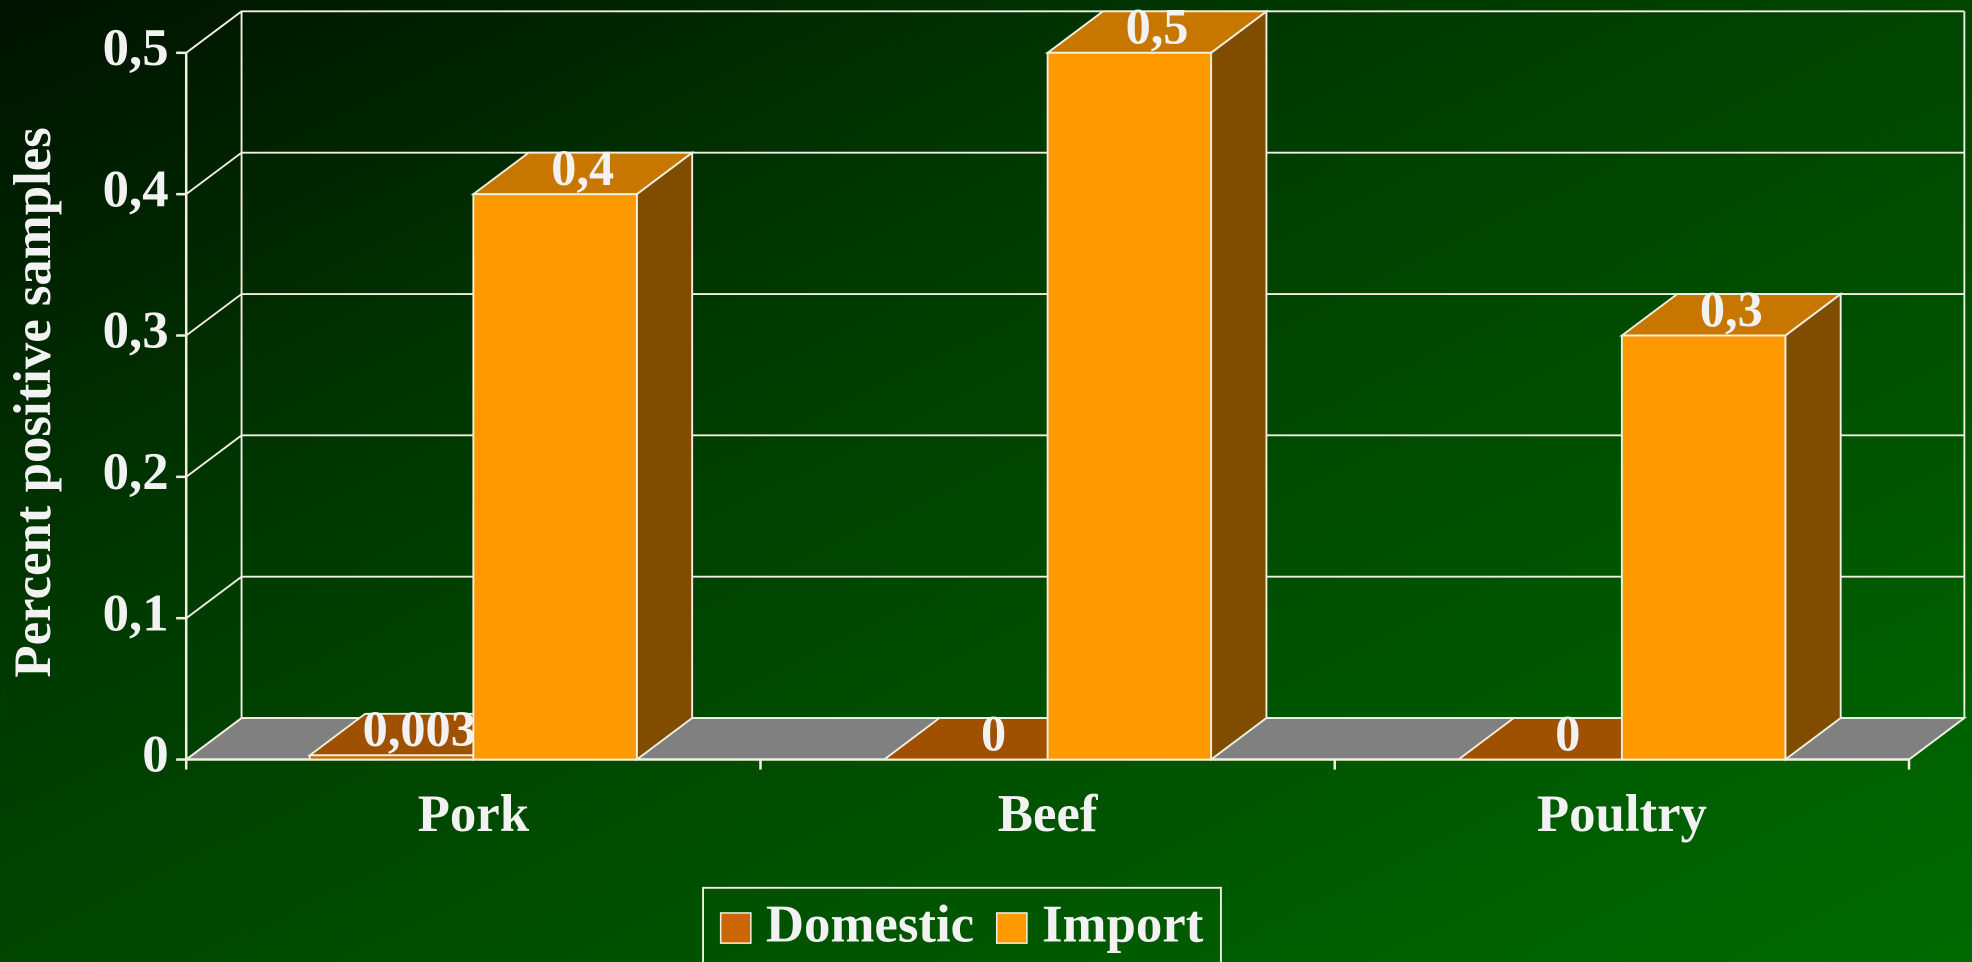 Image resolution: width=1972 pixels, height=962 pixels. Describe the element at coordinates (136, 48) in the screenshot. I see `y-tick-label: 0,5` at that location.